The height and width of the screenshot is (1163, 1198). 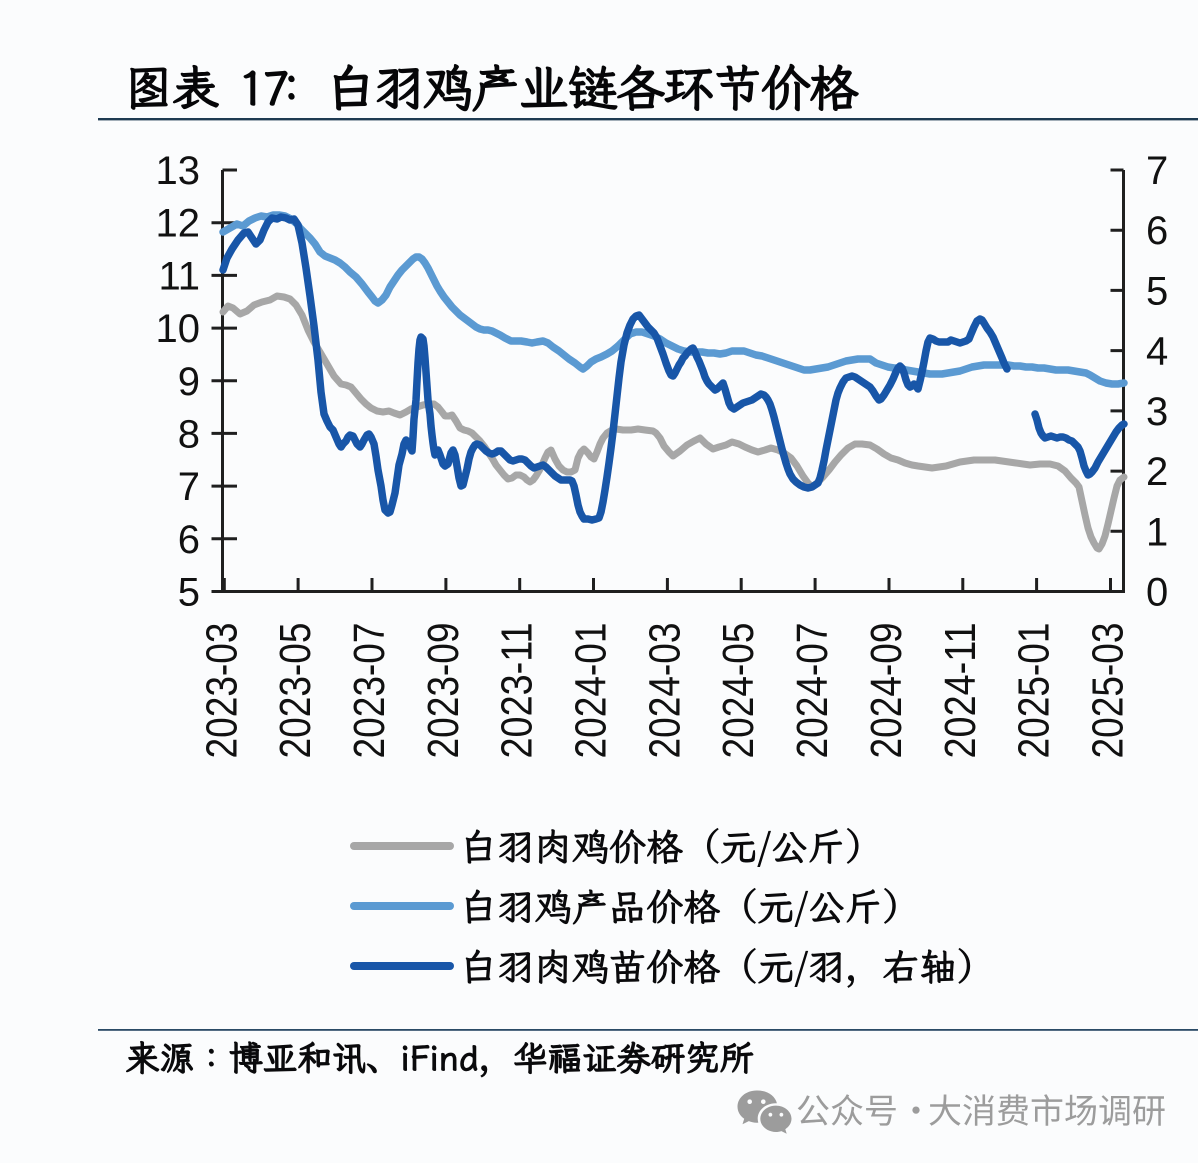 What do you see at coordinates (179, 276) in the screenshot?
I see `svg-text: 11` at bounding box center [179, 276].